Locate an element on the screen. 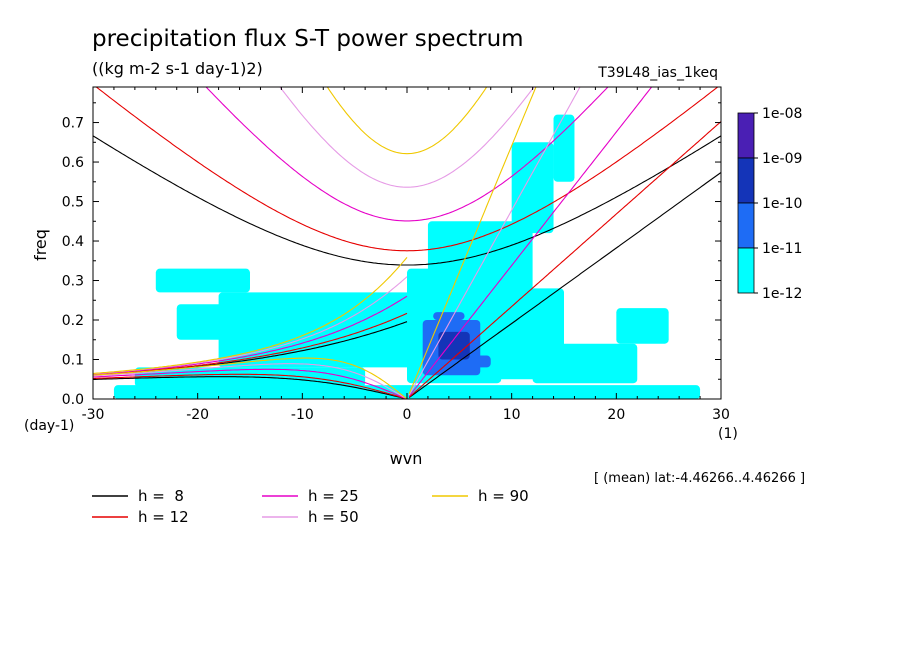  legend: h = 8 h = 12 h = 25 h = 50 h = 90 is located at coordinates (310, 506).